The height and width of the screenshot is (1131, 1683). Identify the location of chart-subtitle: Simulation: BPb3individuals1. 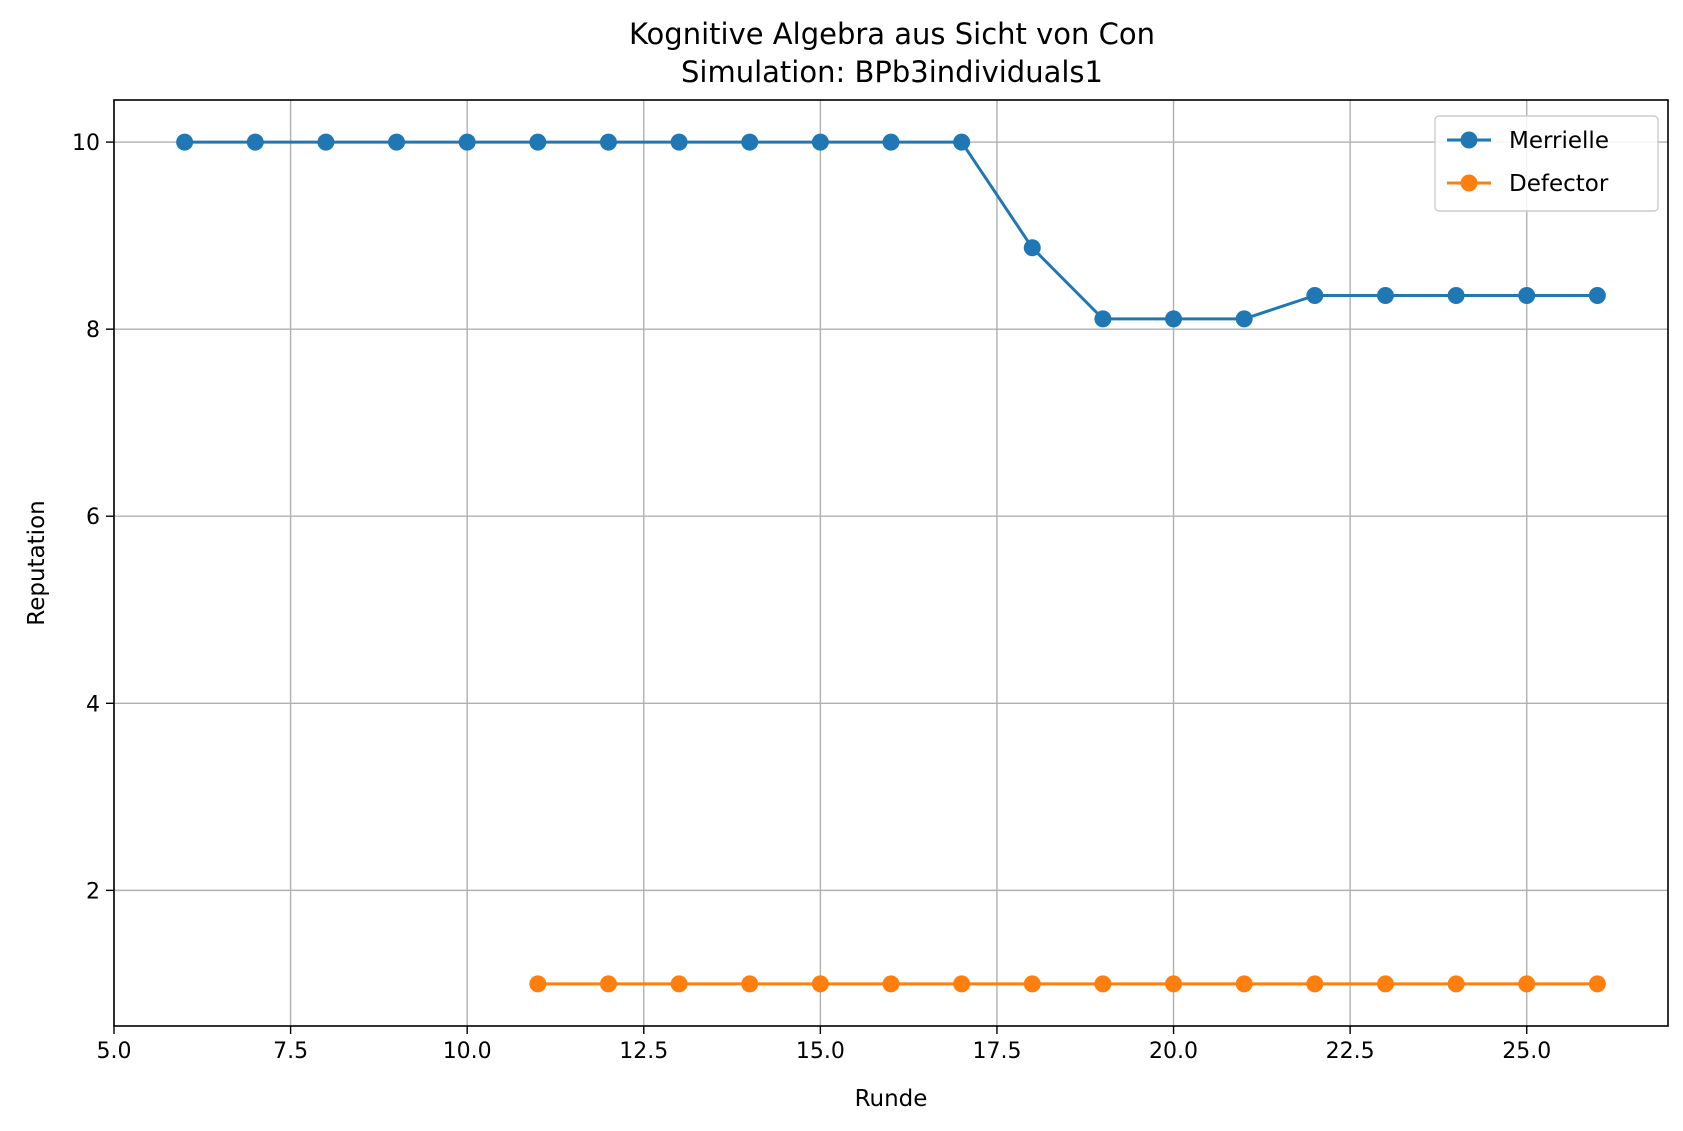
(892, 72).